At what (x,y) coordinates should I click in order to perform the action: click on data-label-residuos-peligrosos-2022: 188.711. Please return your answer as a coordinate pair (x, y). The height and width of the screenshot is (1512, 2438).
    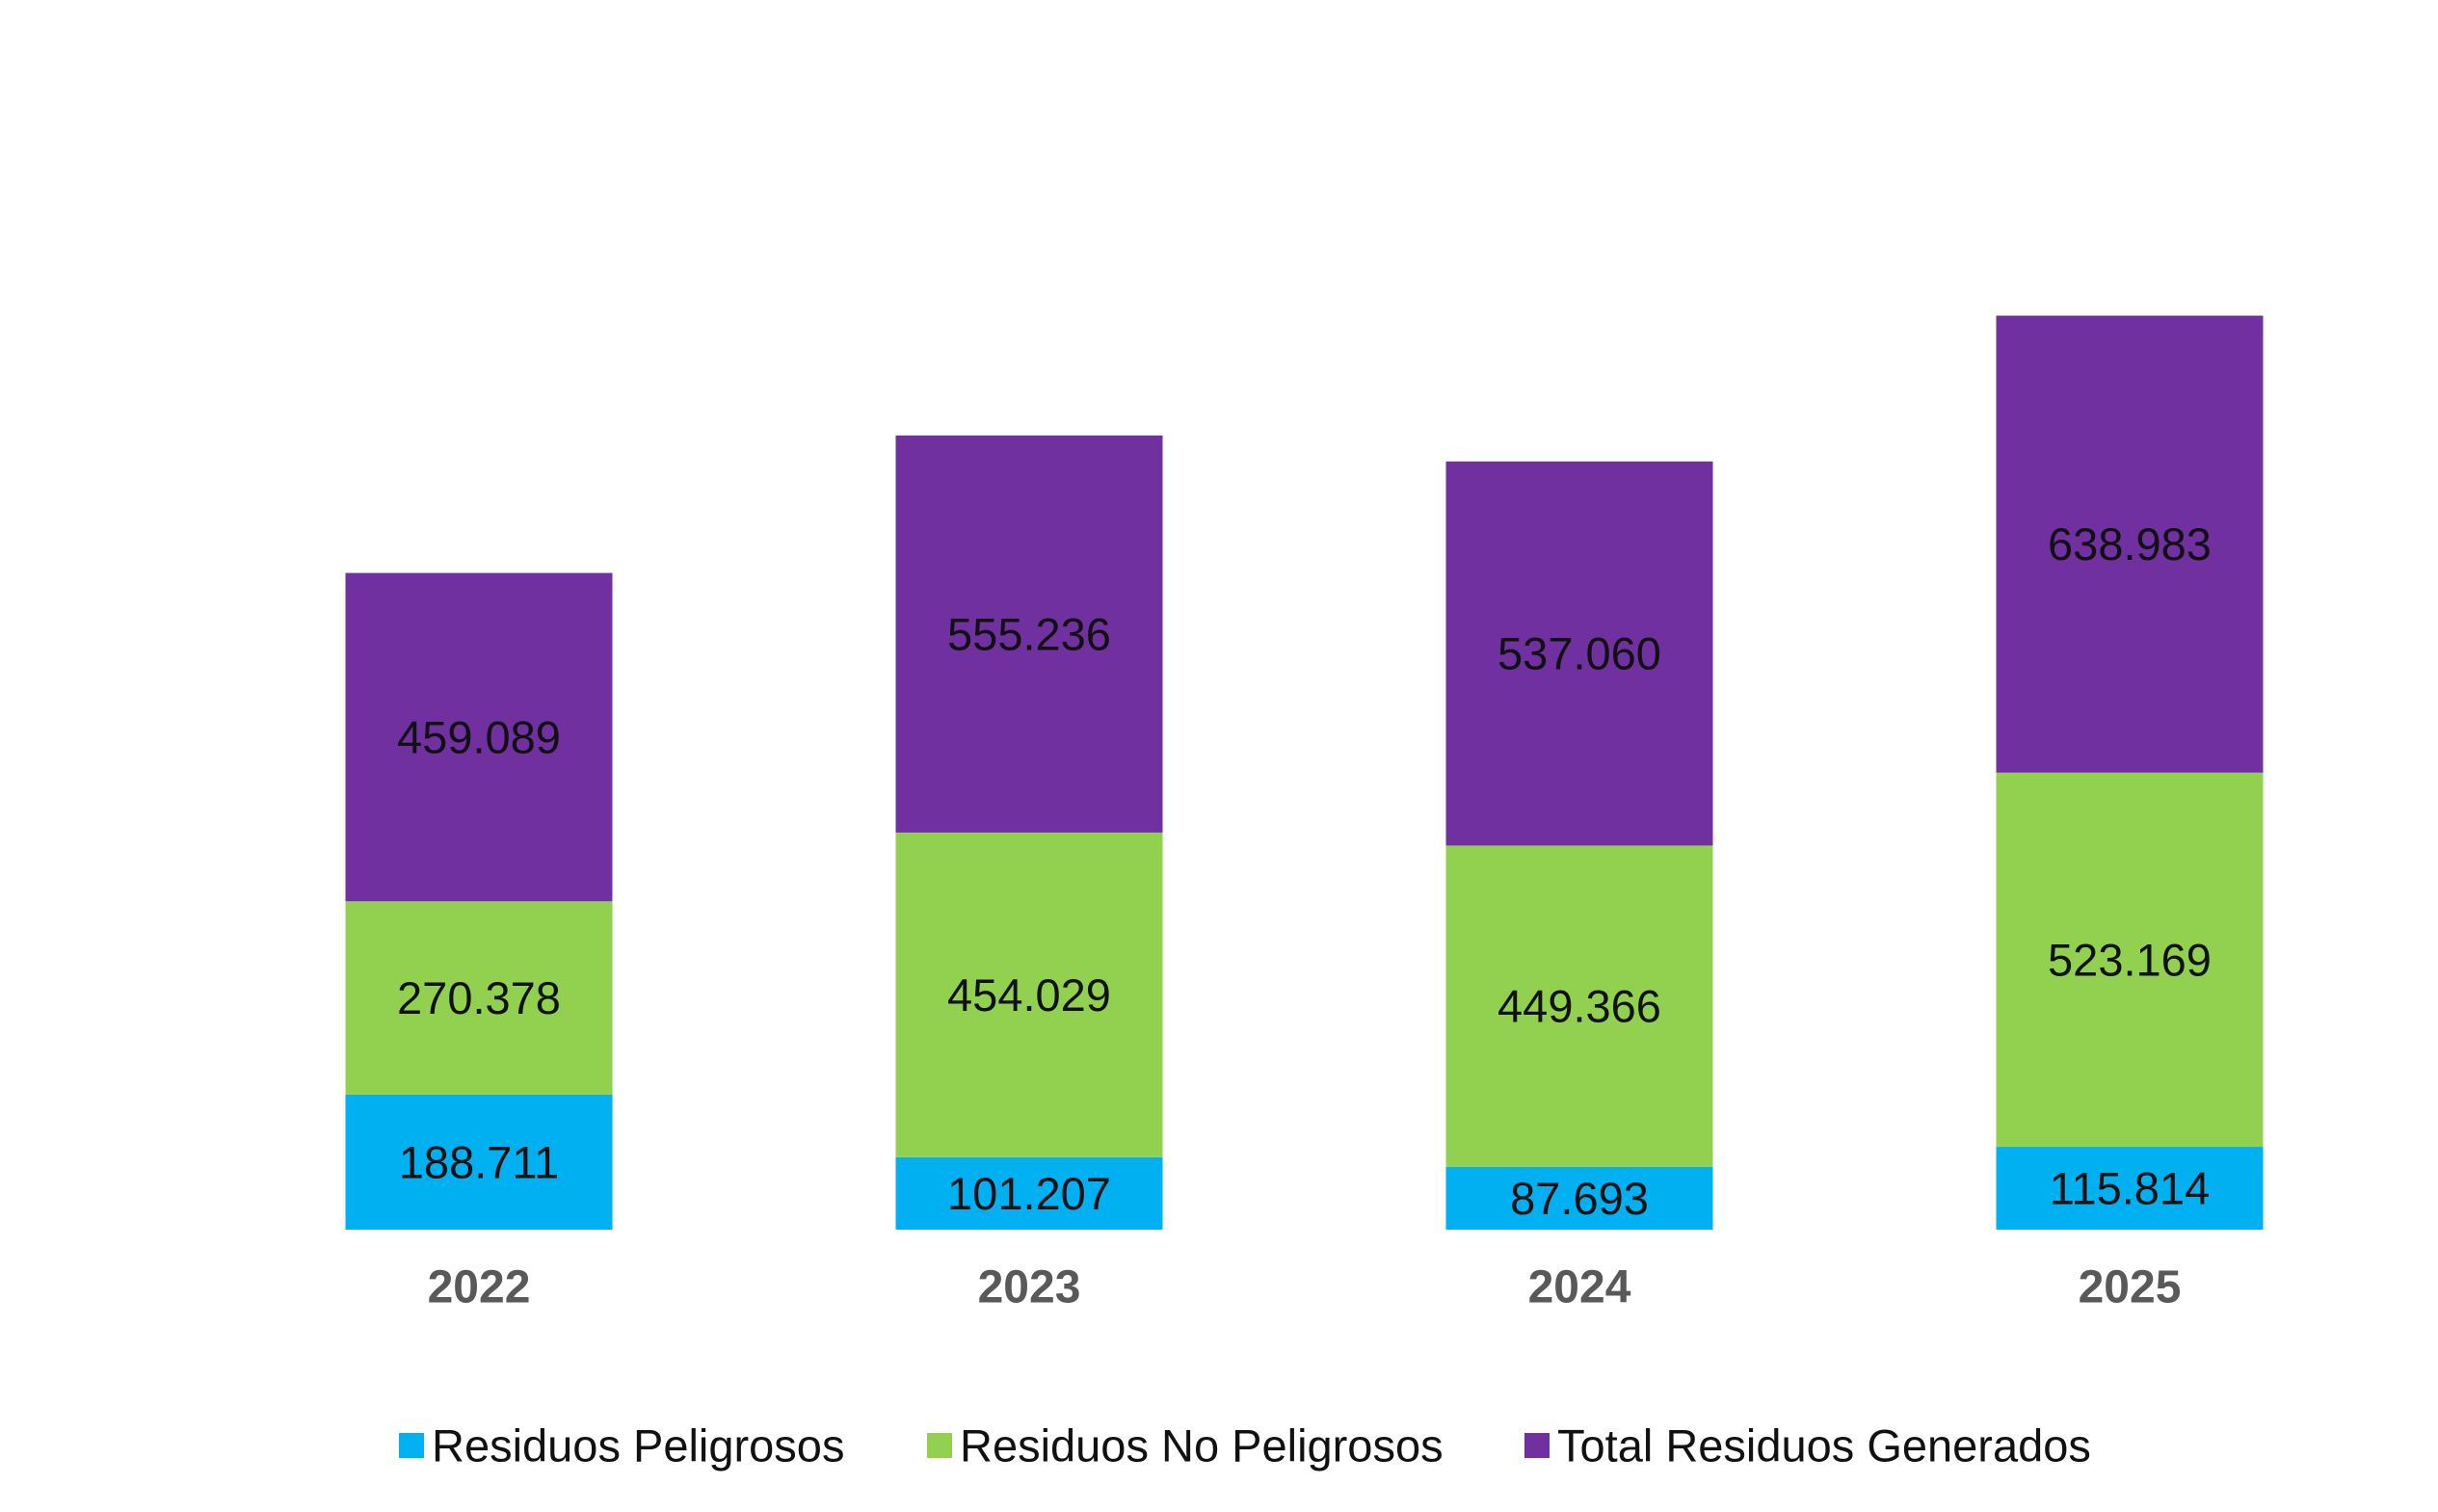
    Looking at the image, I should click on (479, 1162).